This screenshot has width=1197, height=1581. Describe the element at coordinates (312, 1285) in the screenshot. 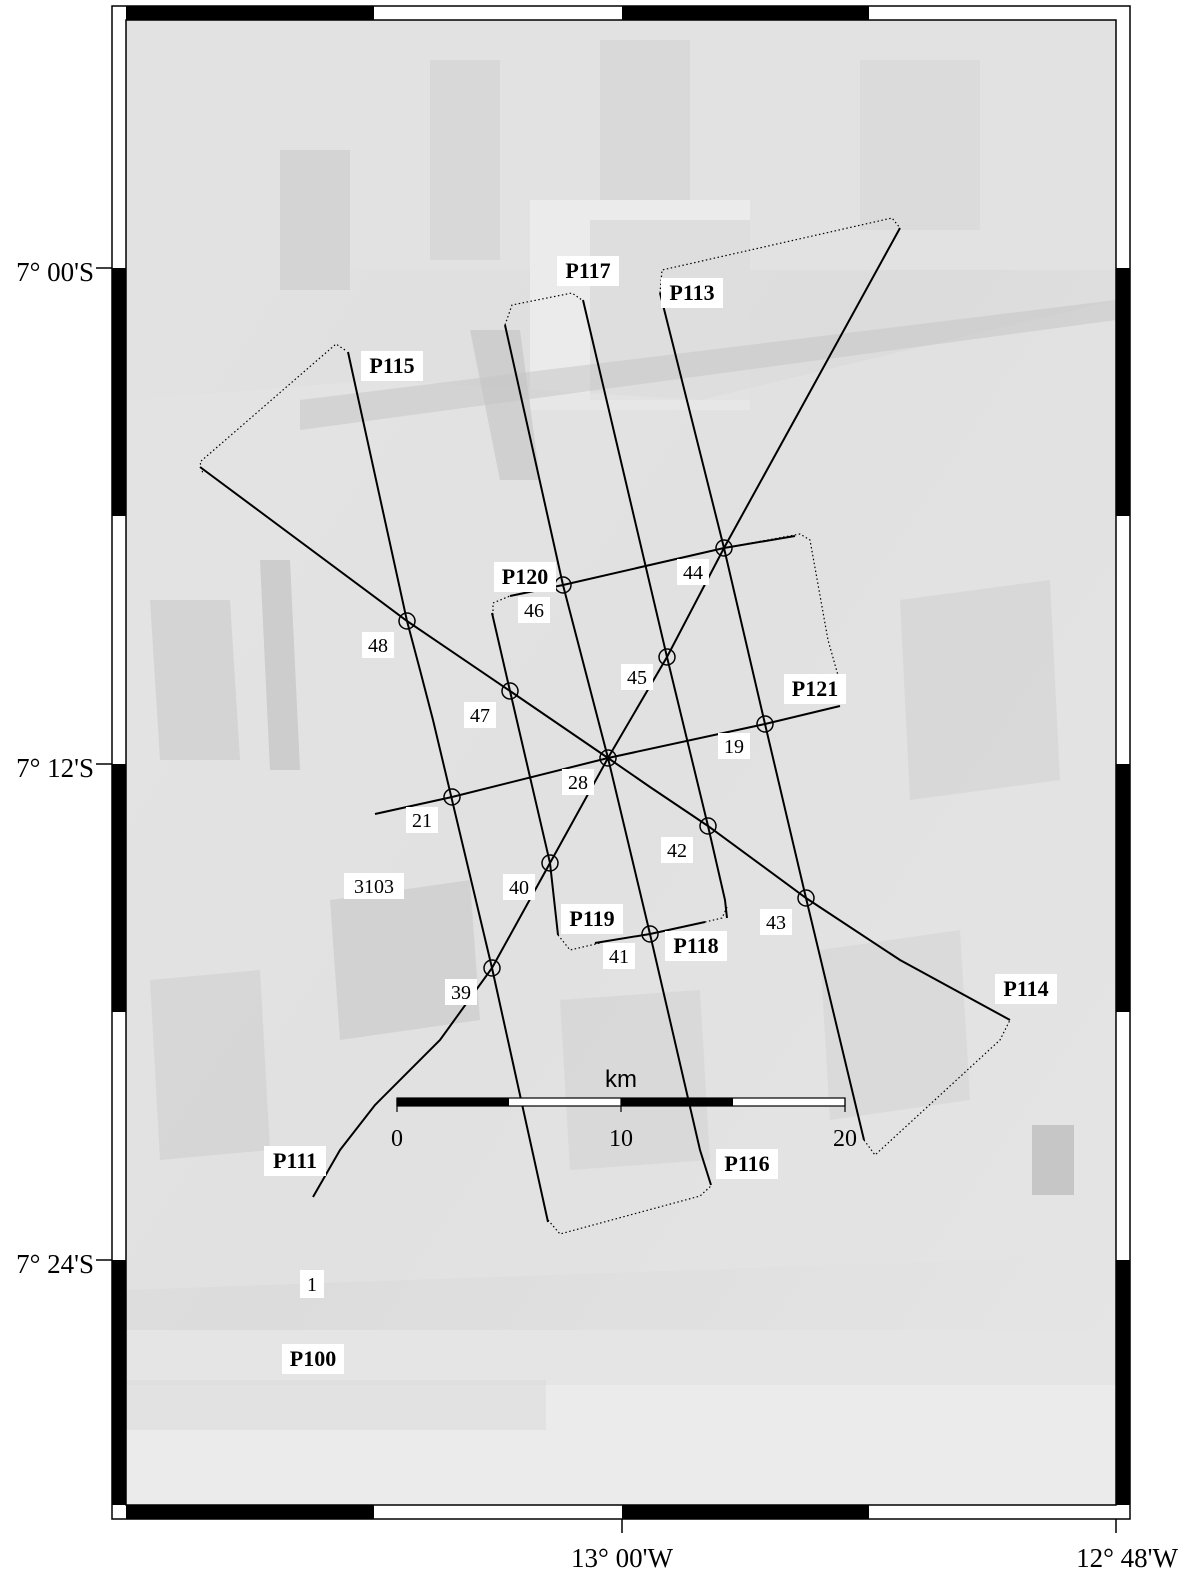

I see `point-label-1: 1` at that location.